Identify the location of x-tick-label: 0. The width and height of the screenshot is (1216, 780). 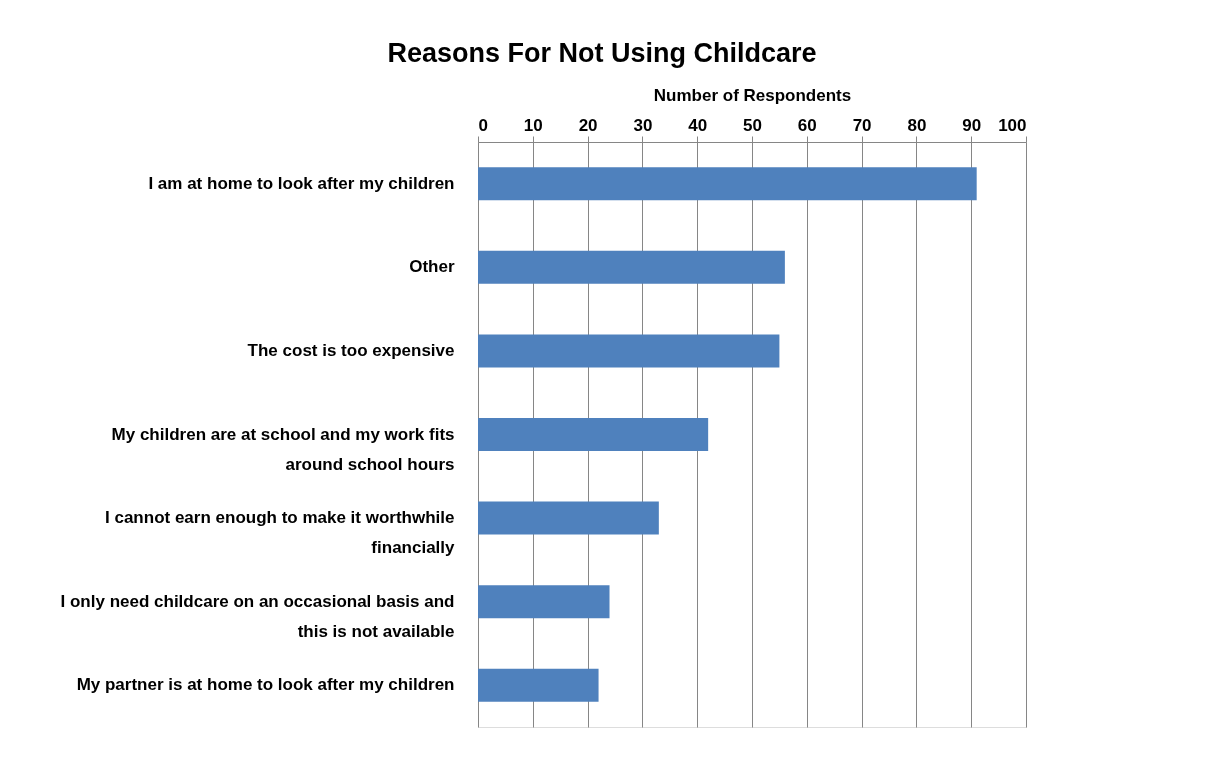
(483, 125).